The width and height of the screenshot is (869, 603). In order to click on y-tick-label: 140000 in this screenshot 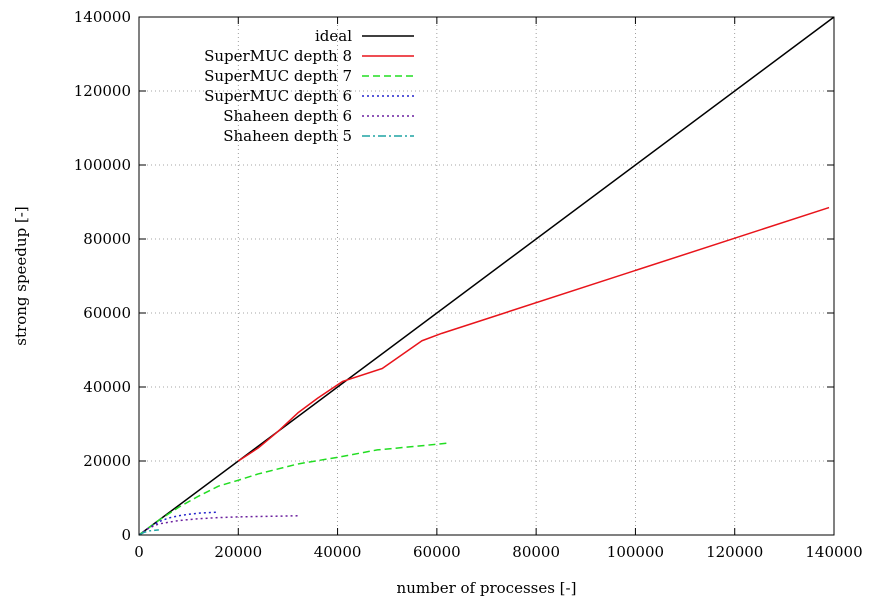, I will do `click(102, 17)`.